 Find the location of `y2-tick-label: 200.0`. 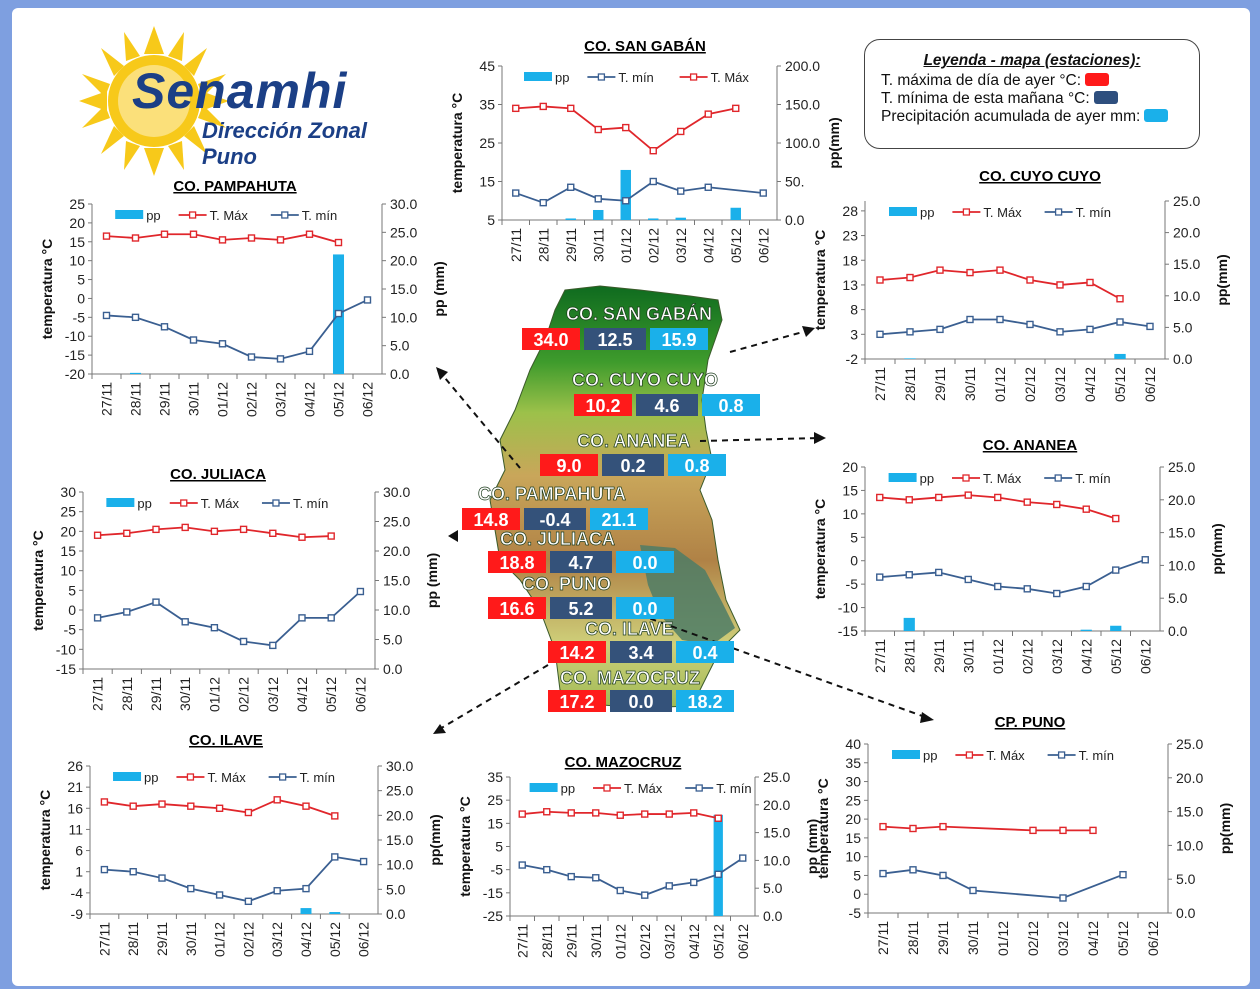

y2-tick-label: 200.0 is located at coordinates (802, 66).